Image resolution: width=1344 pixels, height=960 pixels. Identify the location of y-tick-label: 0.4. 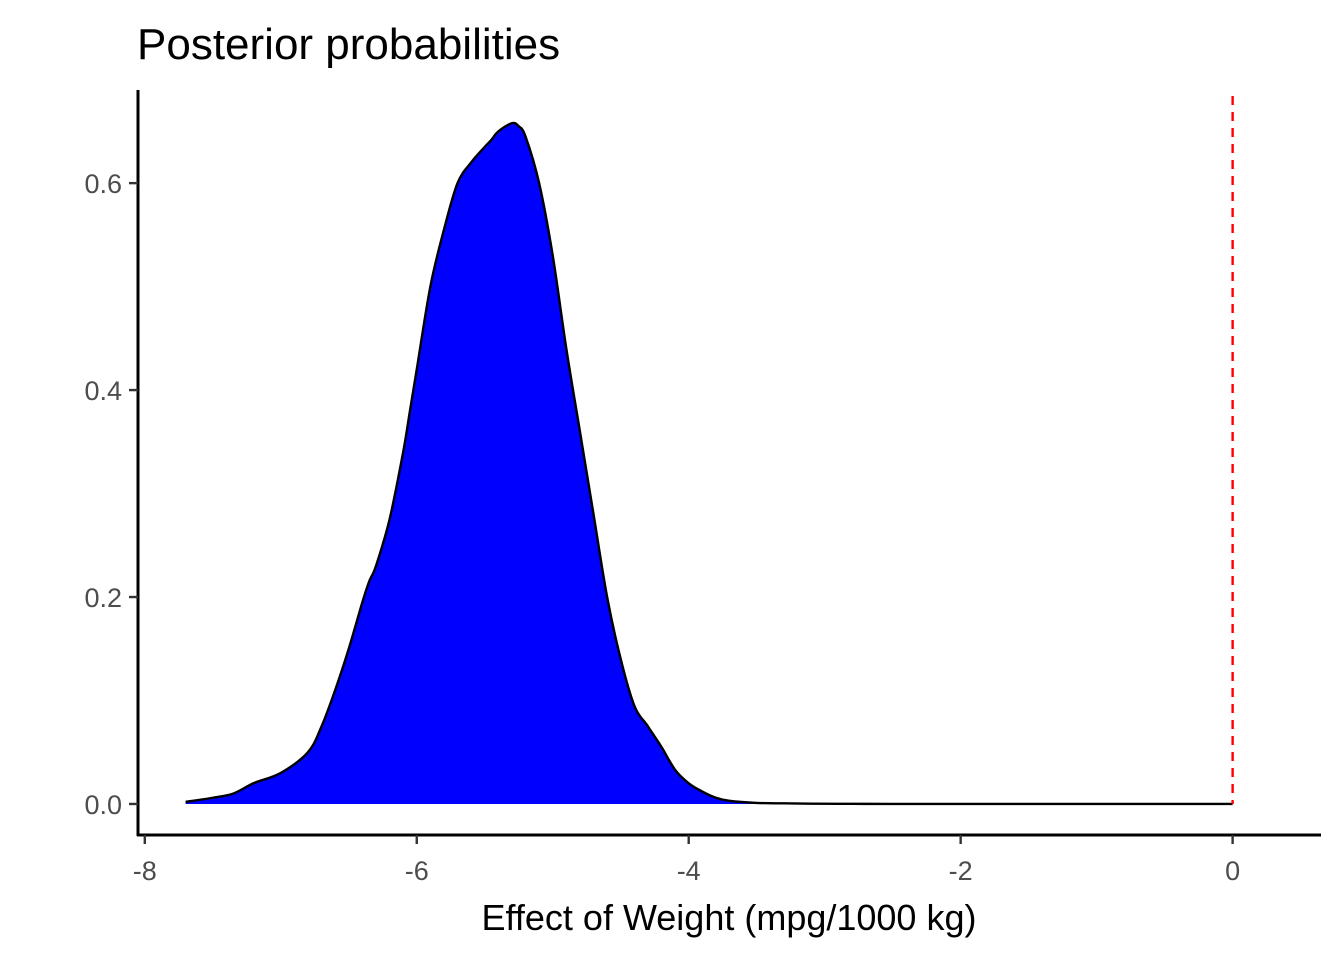
(103, 391).